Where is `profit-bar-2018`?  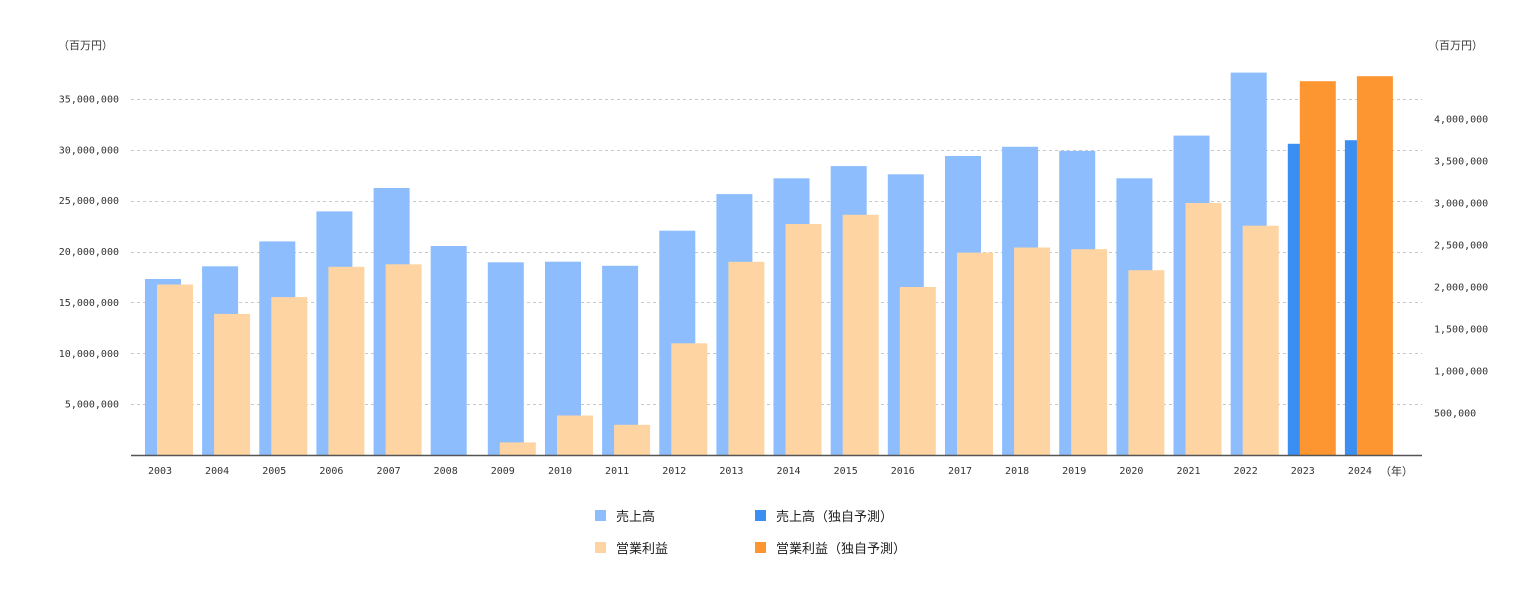
profit-bar-2018 is located at coordinates (1032, 351).